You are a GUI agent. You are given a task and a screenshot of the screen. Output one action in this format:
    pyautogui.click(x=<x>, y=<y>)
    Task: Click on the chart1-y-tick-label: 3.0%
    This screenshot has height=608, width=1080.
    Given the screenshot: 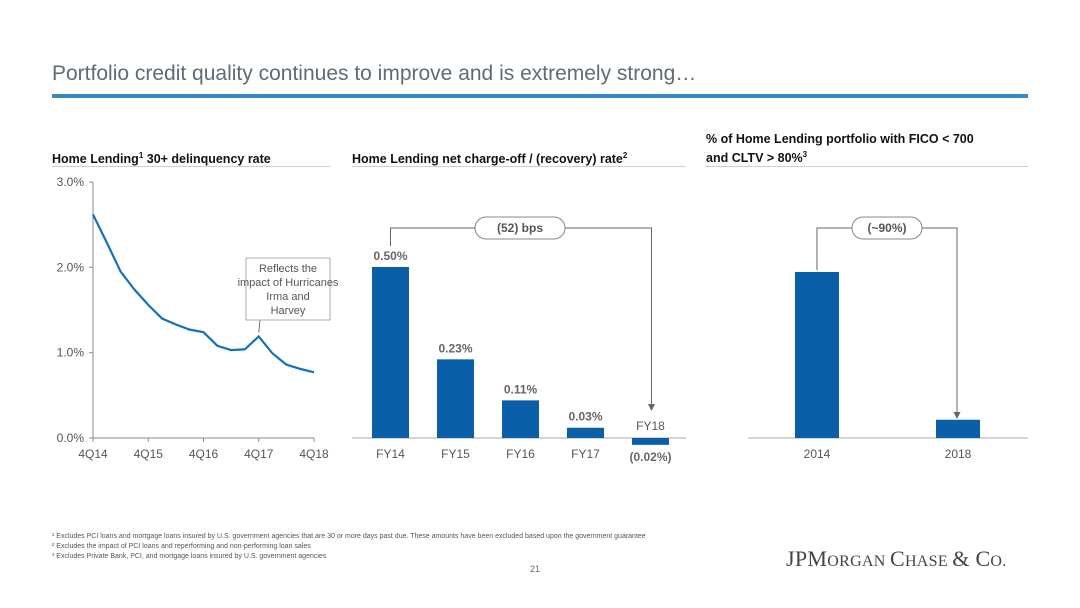 What is the action you would take?
    pyautogui.click(x=71, y=182)
    